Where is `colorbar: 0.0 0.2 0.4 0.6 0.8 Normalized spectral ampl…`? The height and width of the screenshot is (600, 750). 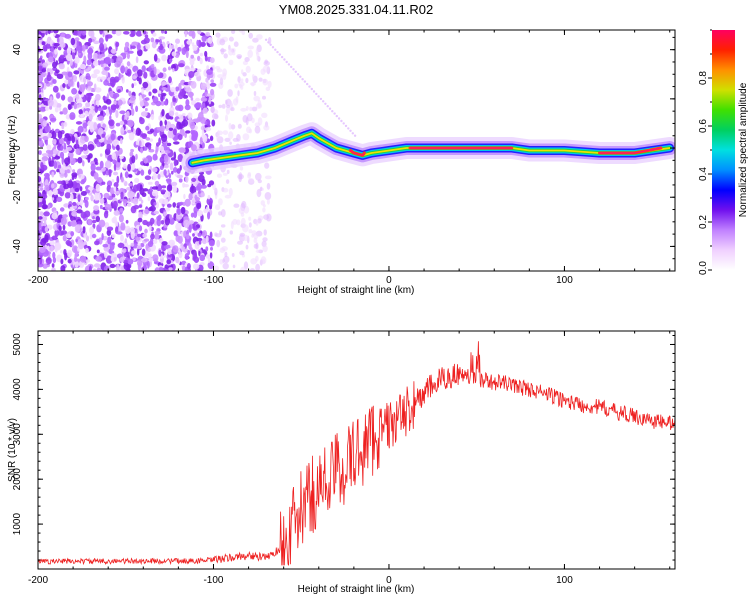 colorbar: 0.0 0.2 0.4 0.6 0.8 Normalized spectral ampl… is located at coordinates (723, 152).